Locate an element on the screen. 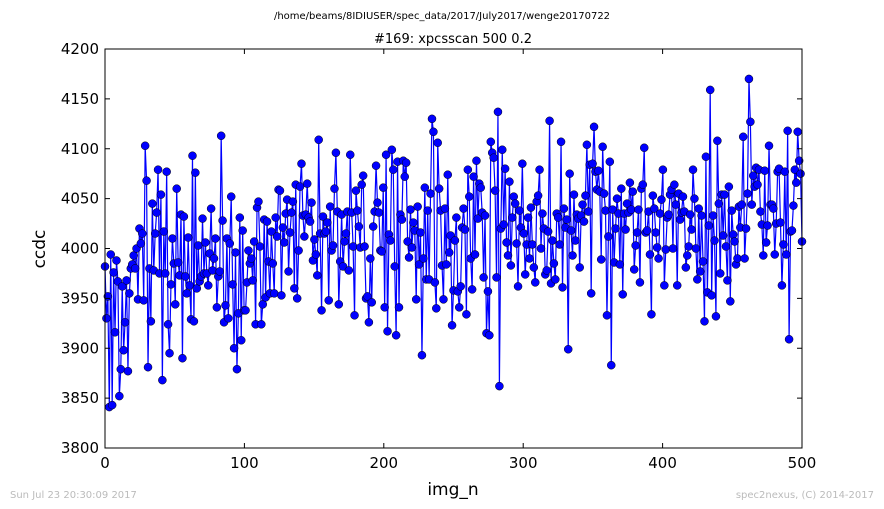 This screenshot has width=884, height=509. y-tick-label: 3900 is located at coordinates (80, 348).